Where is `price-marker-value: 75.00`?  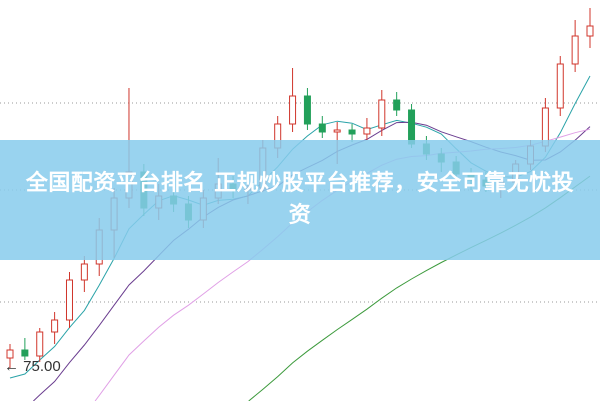
price-marker-value: 75.00 is located at coordinates (42, 366).